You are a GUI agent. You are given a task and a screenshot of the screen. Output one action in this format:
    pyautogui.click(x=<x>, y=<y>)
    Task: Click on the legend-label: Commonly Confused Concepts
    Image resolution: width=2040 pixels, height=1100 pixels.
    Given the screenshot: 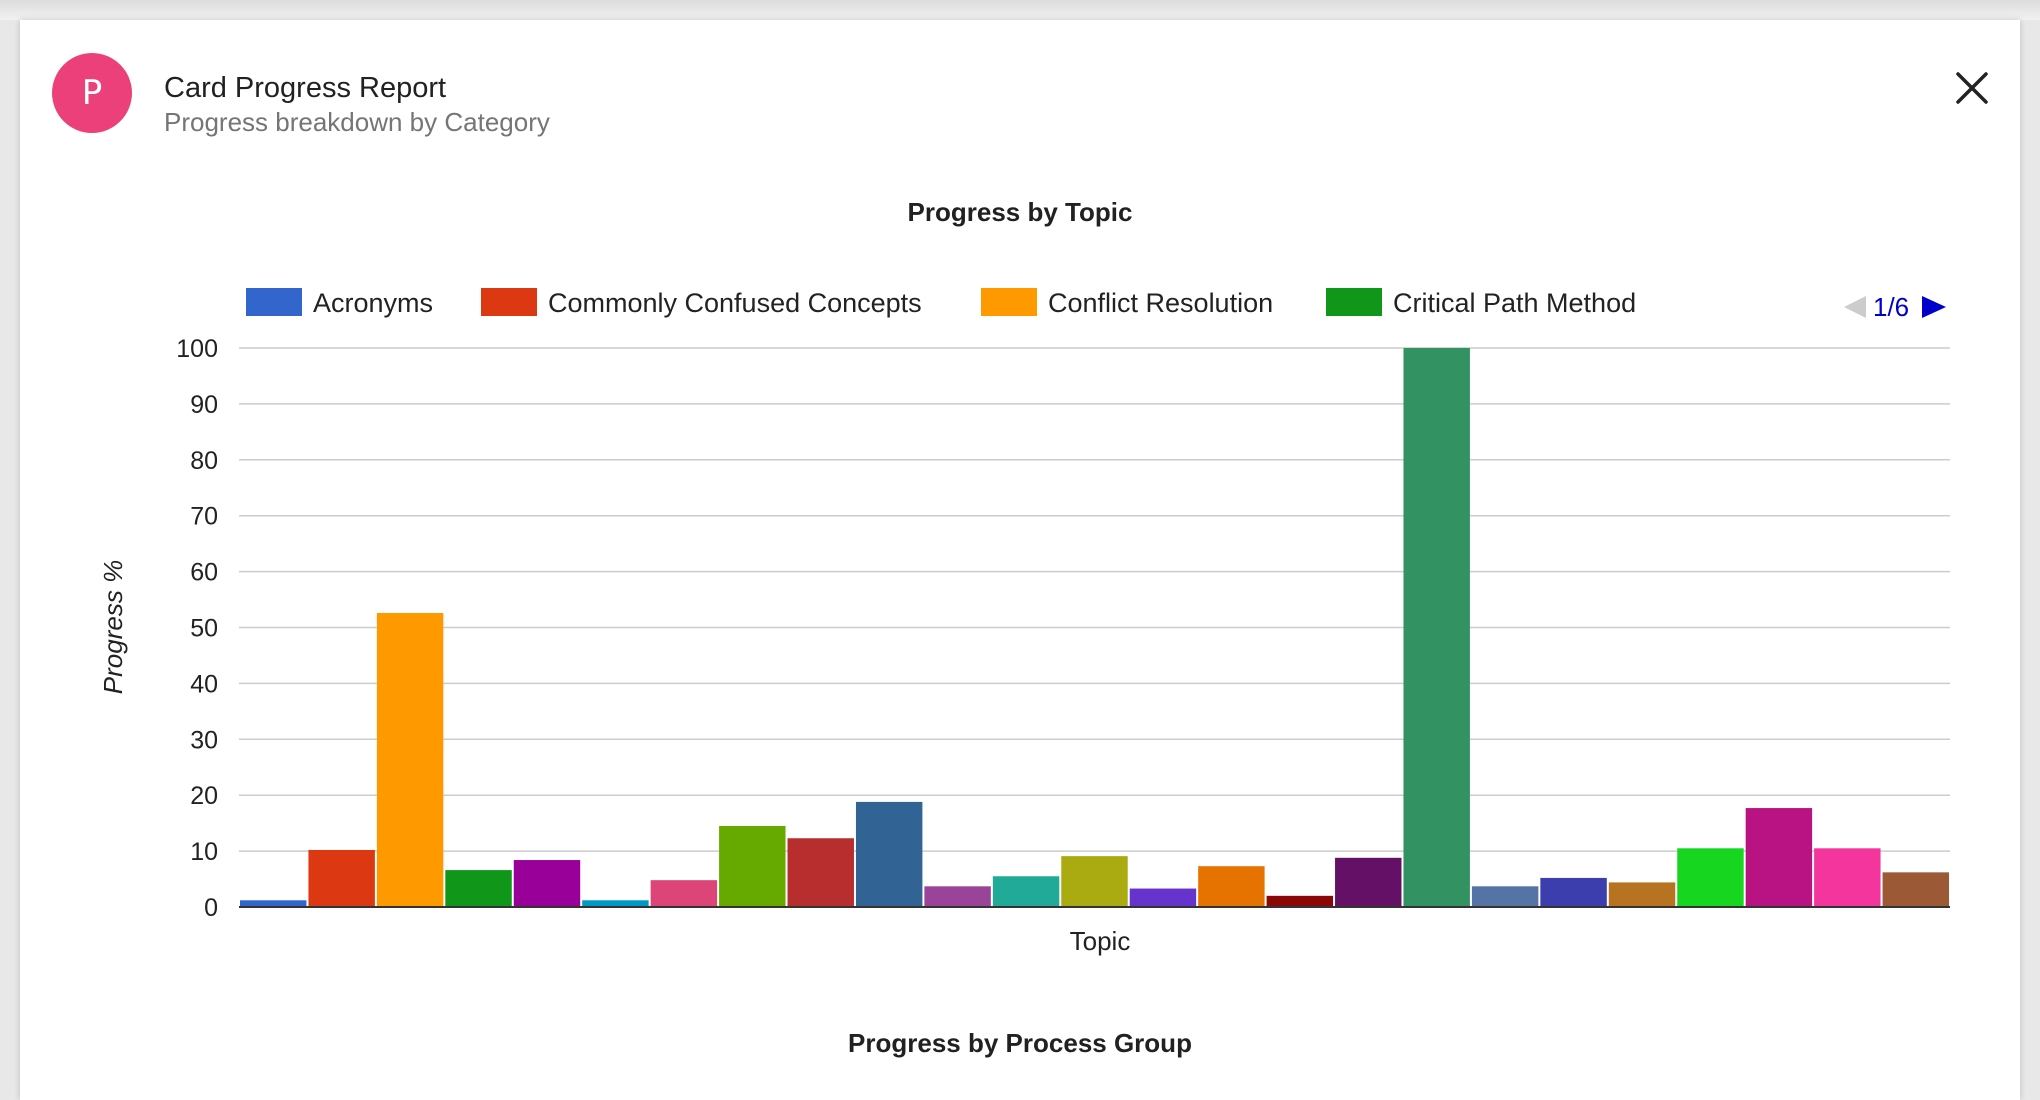 What is the action you would take?
    pyautogui.click(x=735, y=303)
    